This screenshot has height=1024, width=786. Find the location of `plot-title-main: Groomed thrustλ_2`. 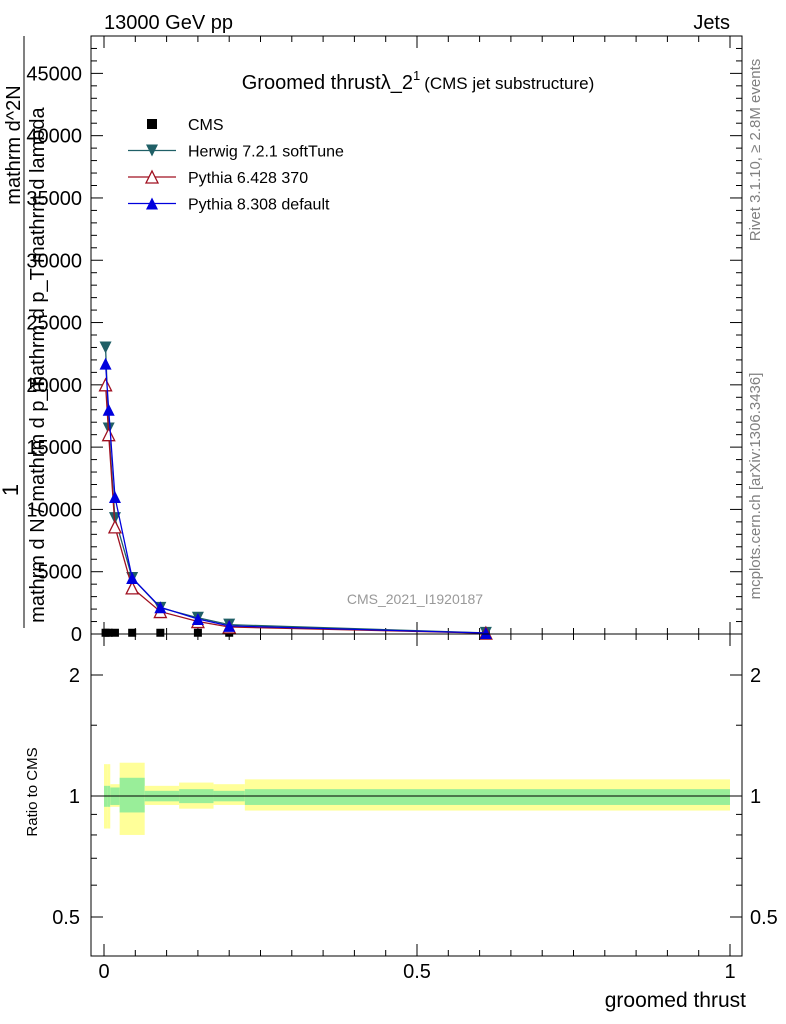

plot-title-main: Groomed thrustλ_2 is located at coordinates (327, 83).